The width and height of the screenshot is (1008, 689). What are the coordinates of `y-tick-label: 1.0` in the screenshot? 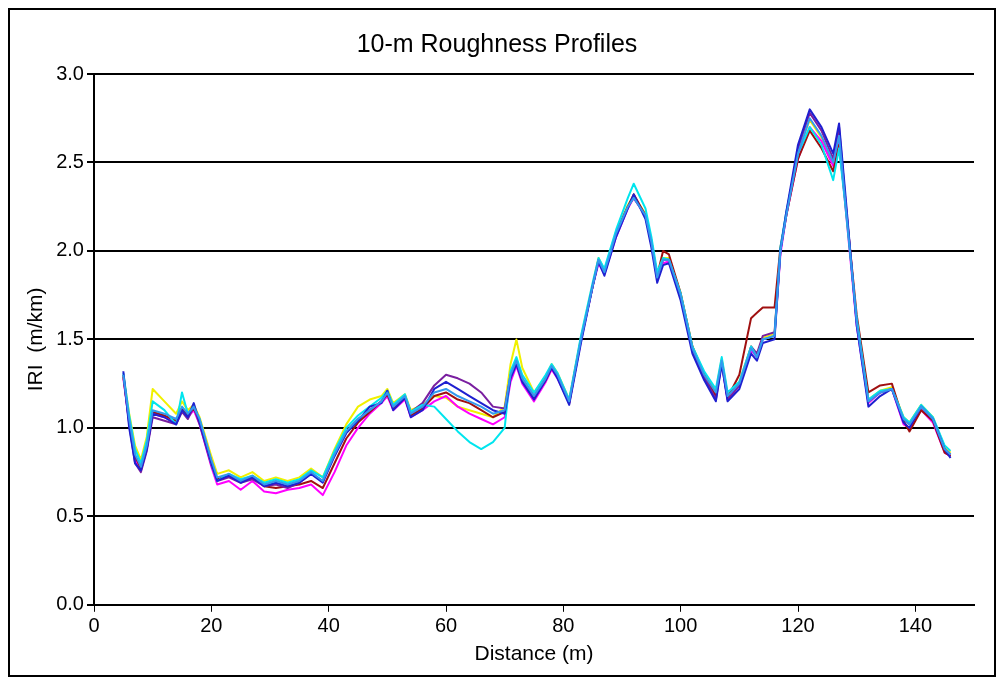 It's located at (70, 426).